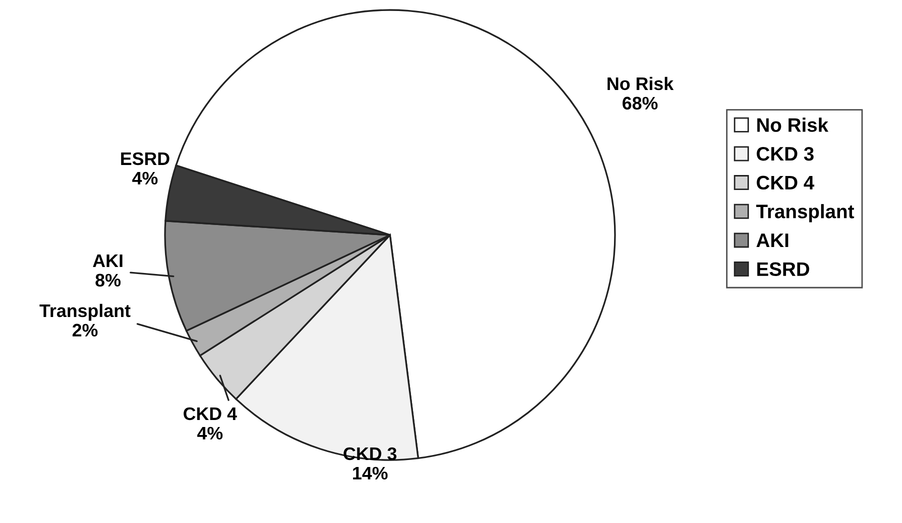 This screenshot has height=523, width=902. Describe the element at coordinates (785, 183) in the screenshot. I see `legend-label: CKD 4` at that location.